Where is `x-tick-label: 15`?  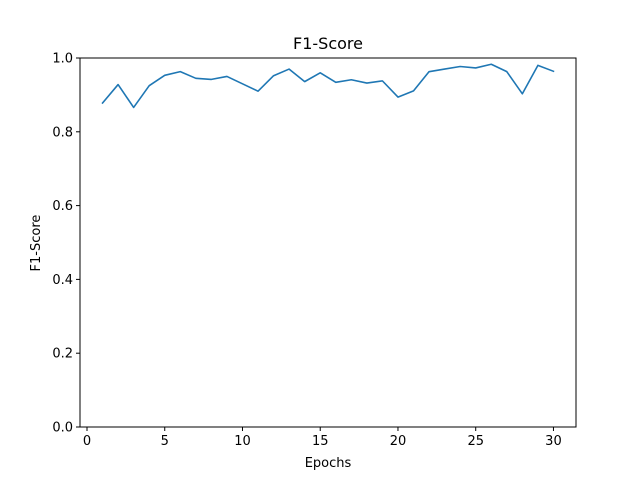
x-tick-label: 15 is located at coordinates (320, 441).